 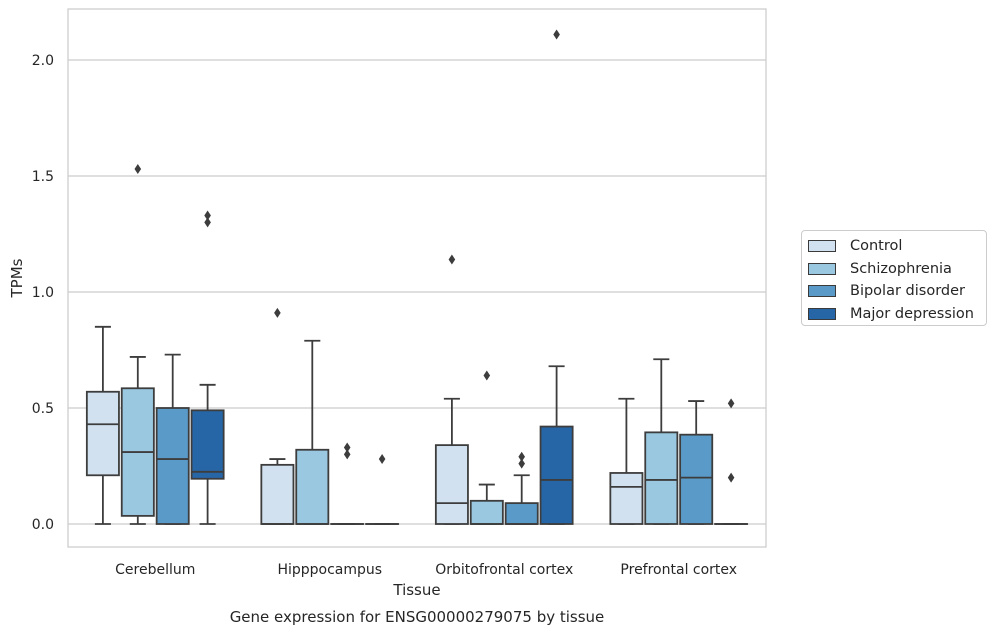 I want to click on x-tick-label: Cerebellum, so click(x=155, y=570).